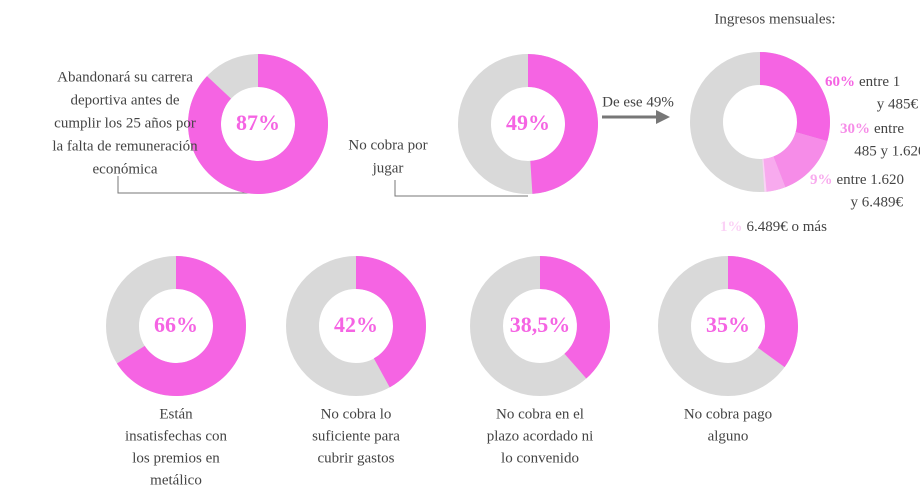  I want to click on caption-line: insatisfechas con, so click(176, 436).